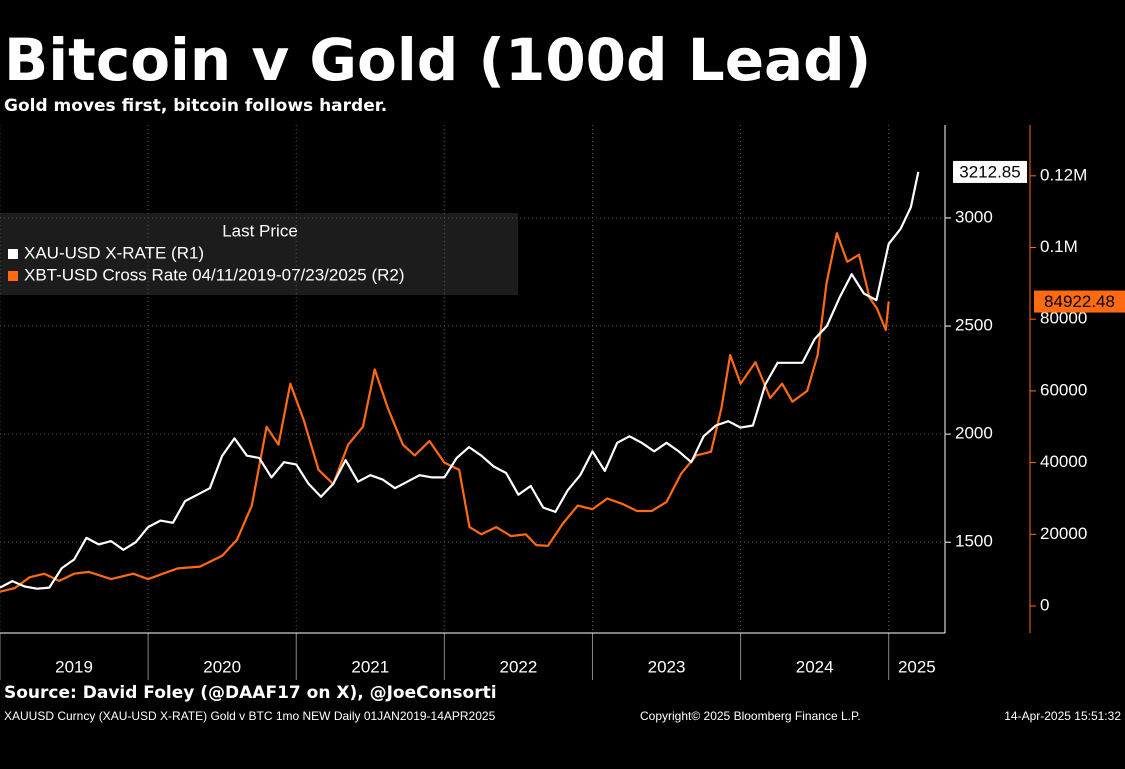 The height and width of the screenshot is (769, 1125). What do you see at coordinates (974, 541) in the screenshot?
I see `y-tick-label: 1500` at bounding box center [974, 541].